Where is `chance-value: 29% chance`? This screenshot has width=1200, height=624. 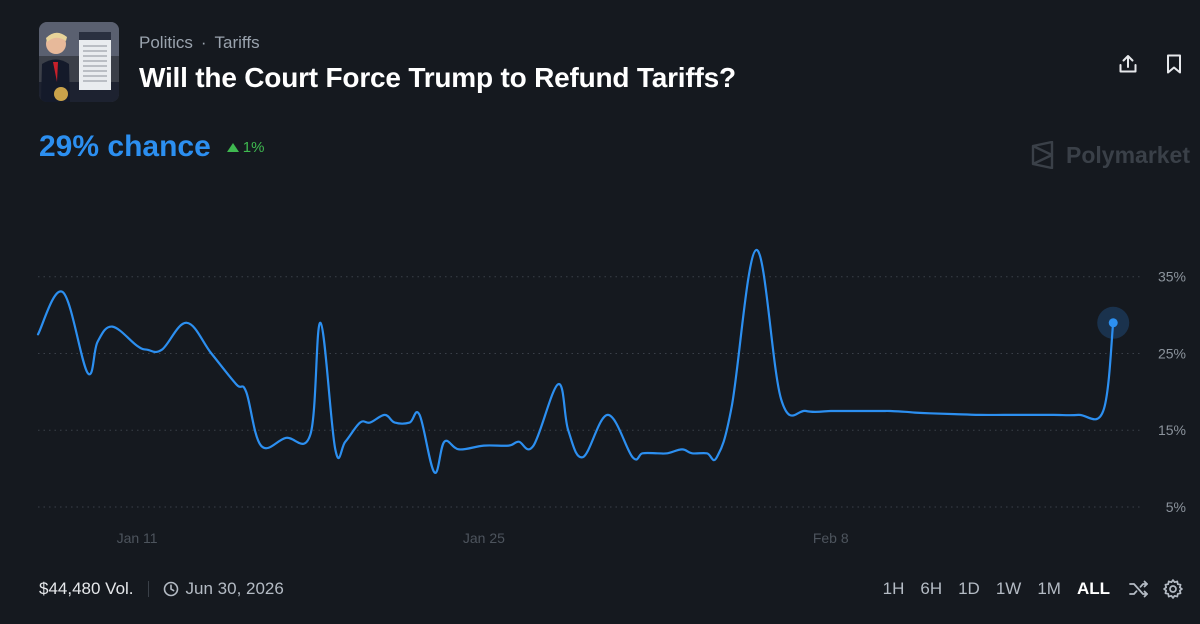 chance-value: 29% chance is located at coordinates (125, 146).